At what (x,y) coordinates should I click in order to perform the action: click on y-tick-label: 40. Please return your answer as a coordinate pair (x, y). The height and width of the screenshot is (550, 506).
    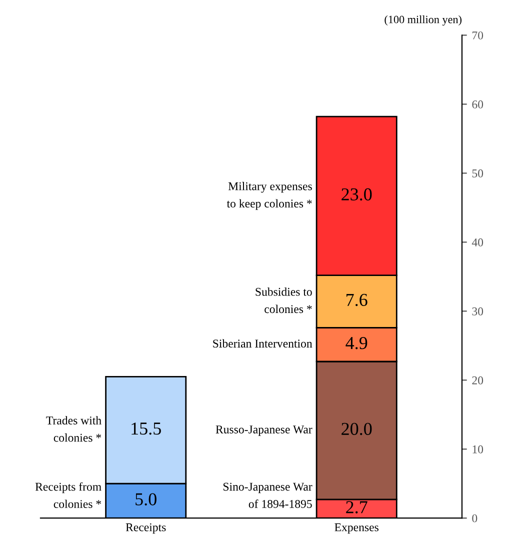
    Looking at the image, I should click on (478, 242).